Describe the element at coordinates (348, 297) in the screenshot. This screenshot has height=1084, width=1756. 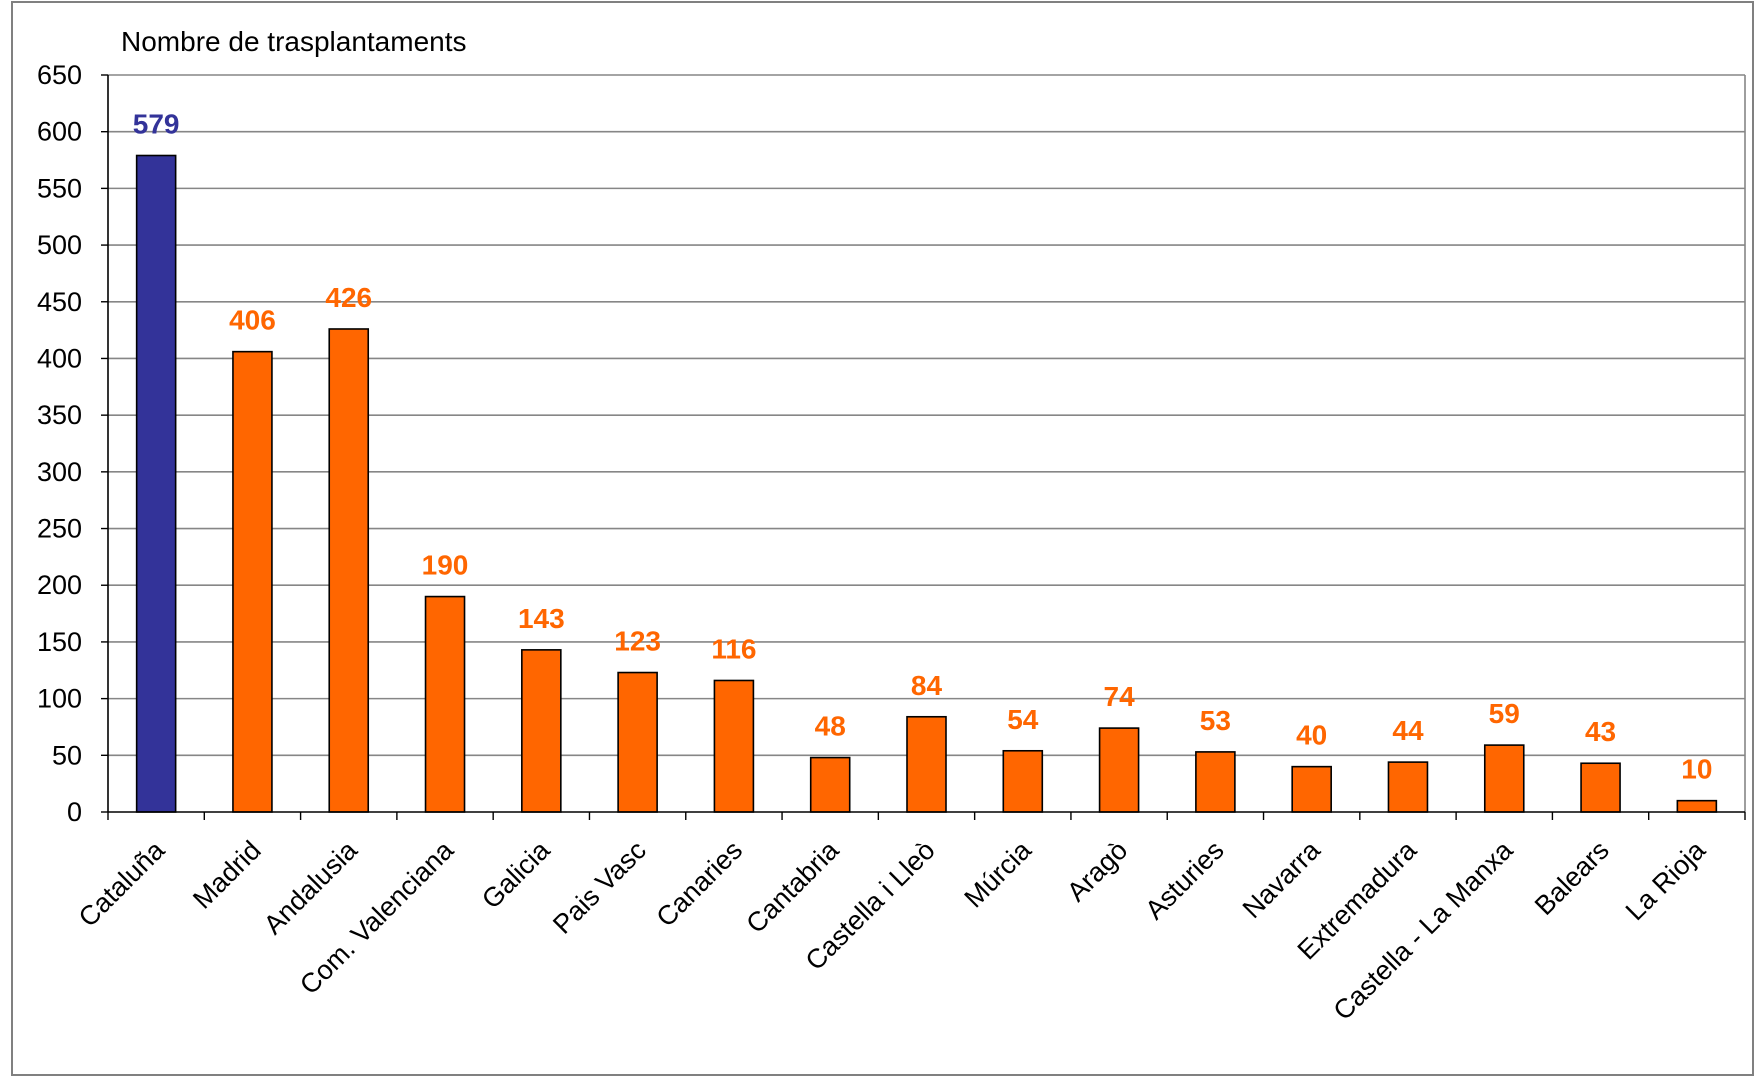
I see `bar-value-label: 426` at that location.